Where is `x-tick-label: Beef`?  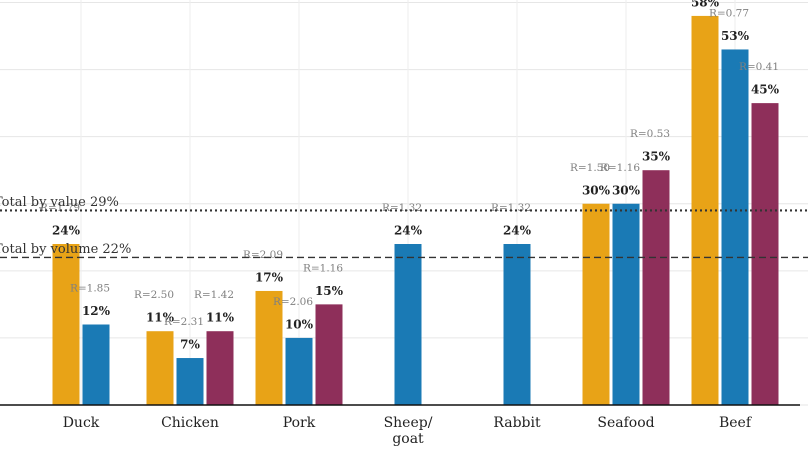
x-tick-label: Beef is located at coordinates (735, 423).